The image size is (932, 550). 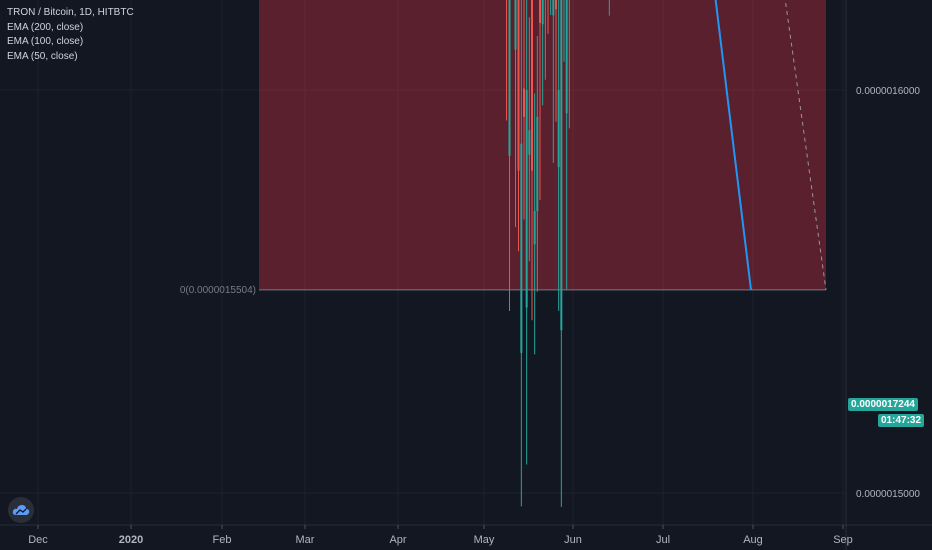 I want to click on x-tick-label: Aug, so click(x=753, y=540).